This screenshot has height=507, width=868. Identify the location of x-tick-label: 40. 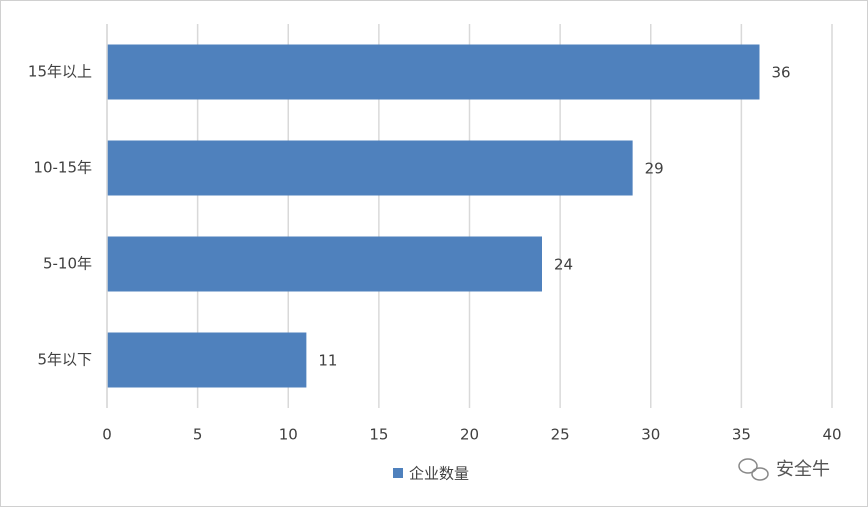
(831, 435).